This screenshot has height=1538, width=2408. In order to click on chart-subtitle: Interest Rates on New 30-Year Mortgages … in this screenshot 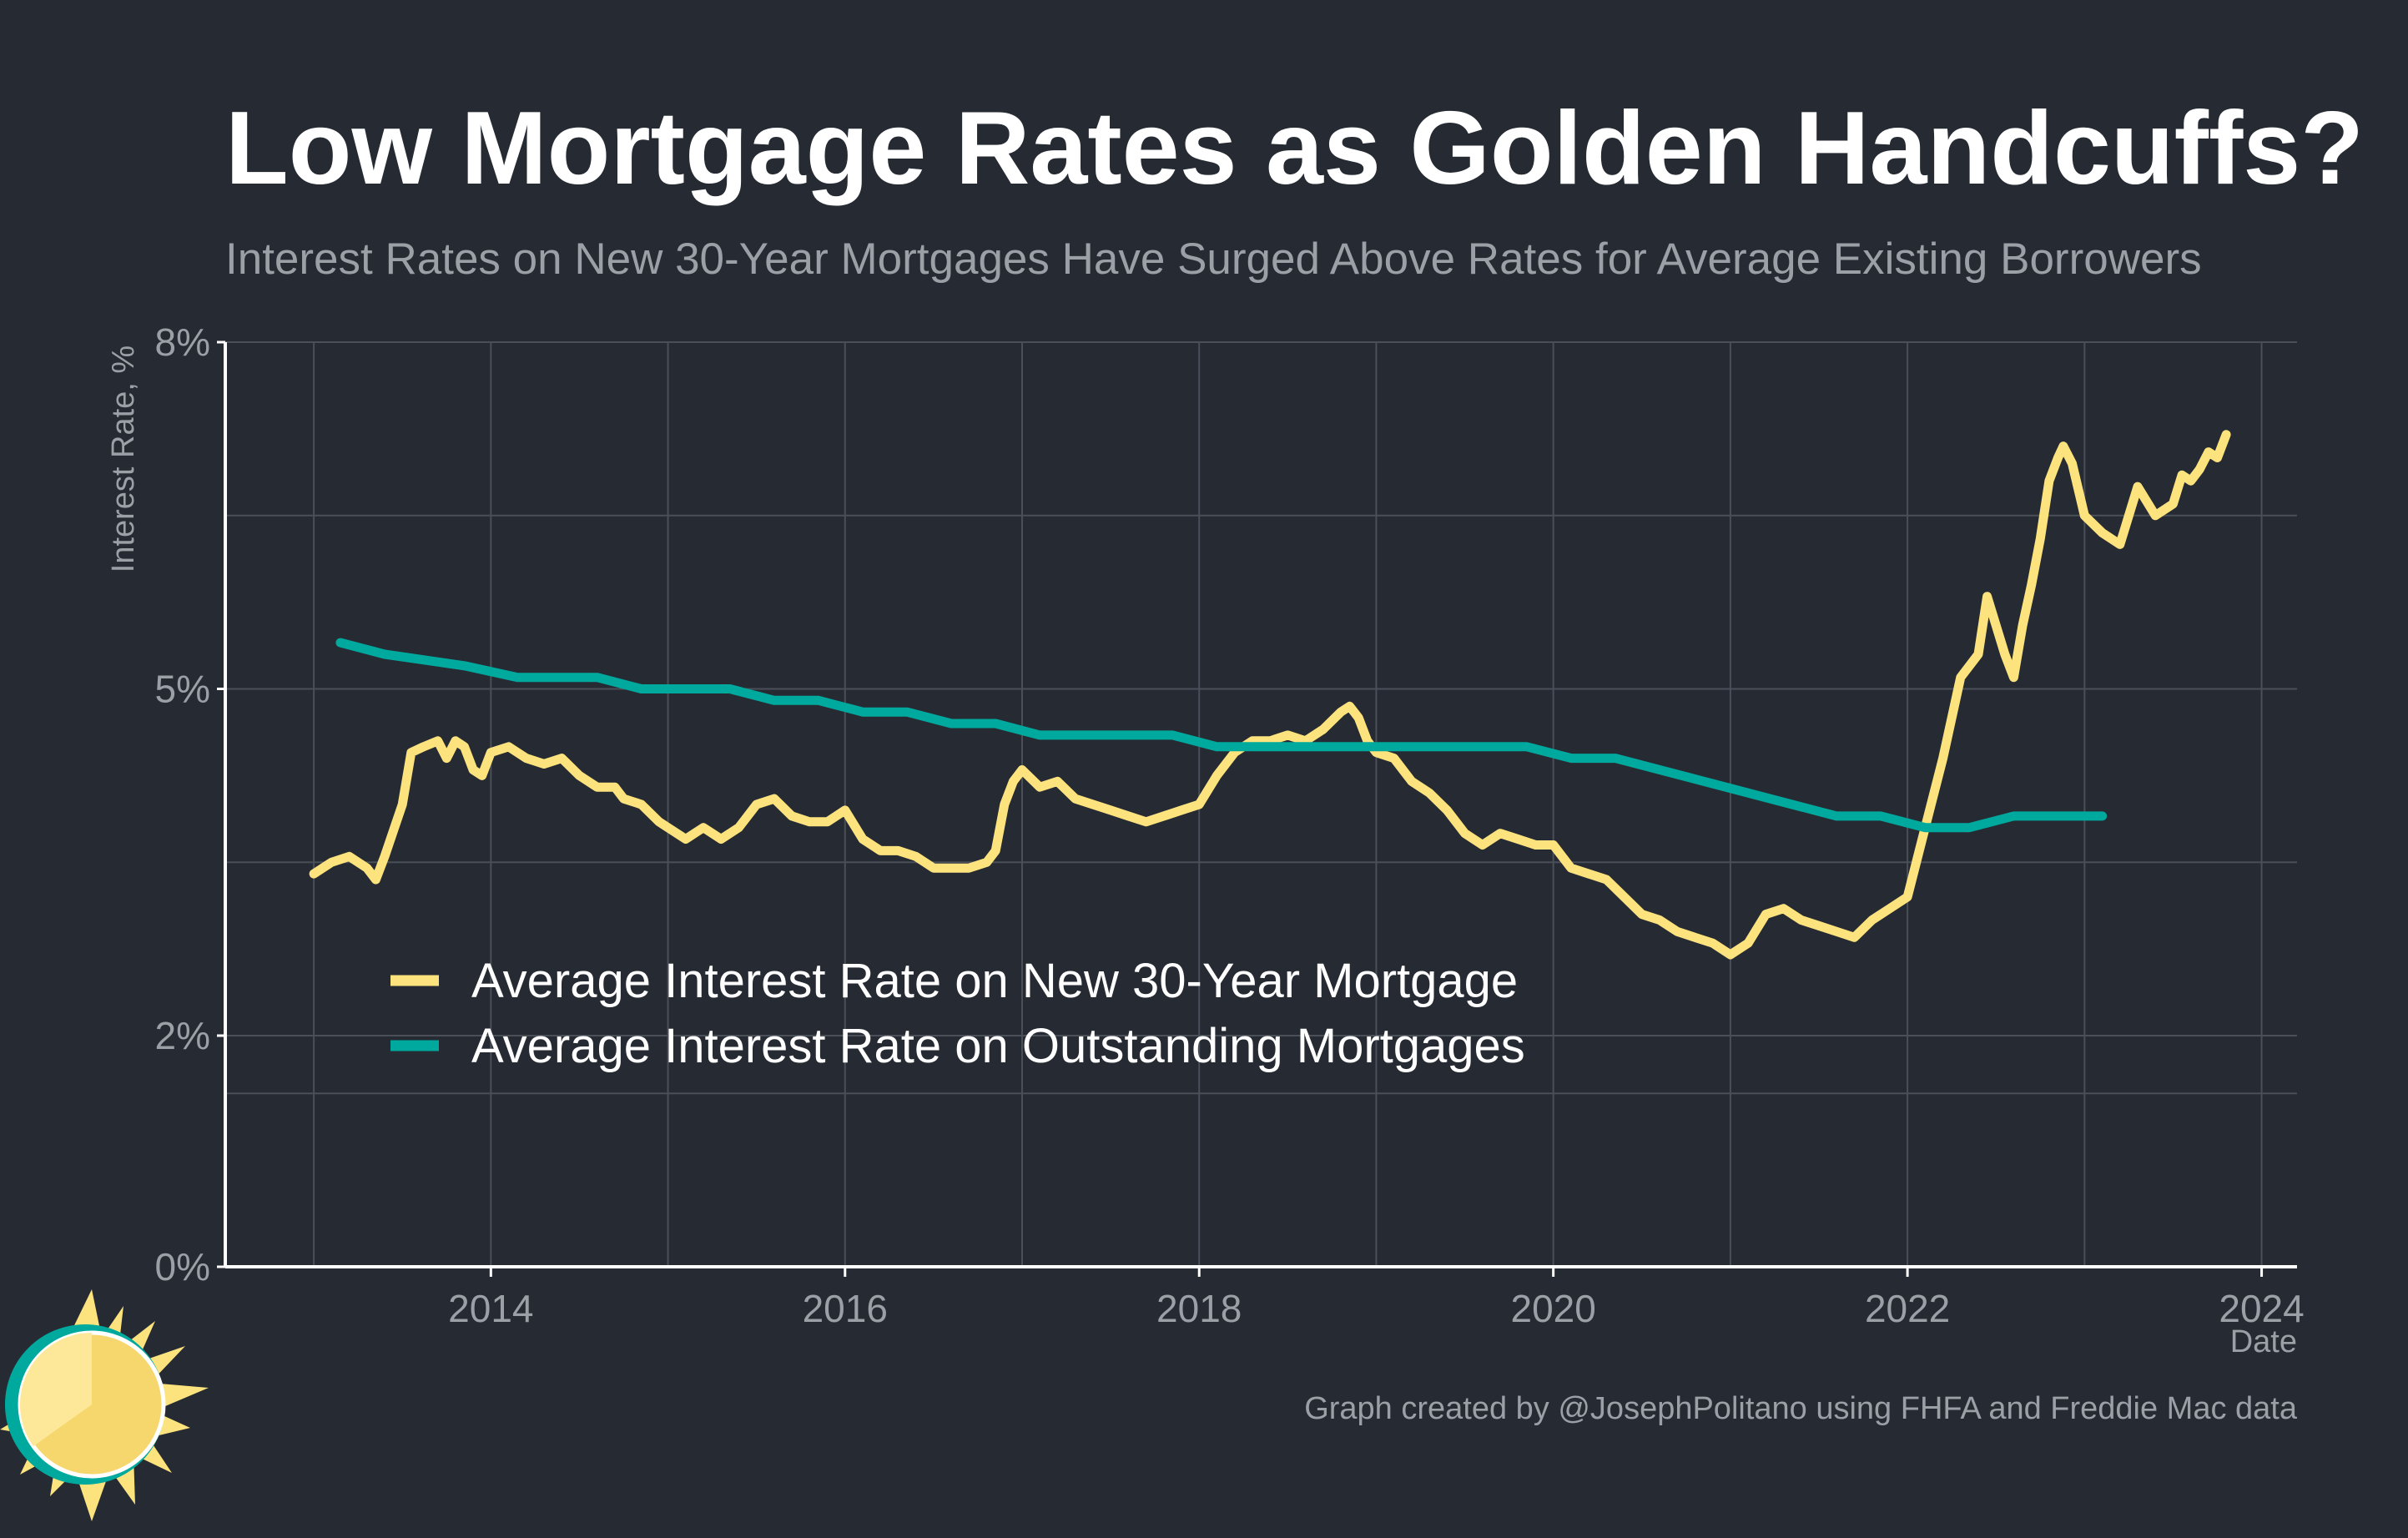, I will do `click(1213, 259)`.